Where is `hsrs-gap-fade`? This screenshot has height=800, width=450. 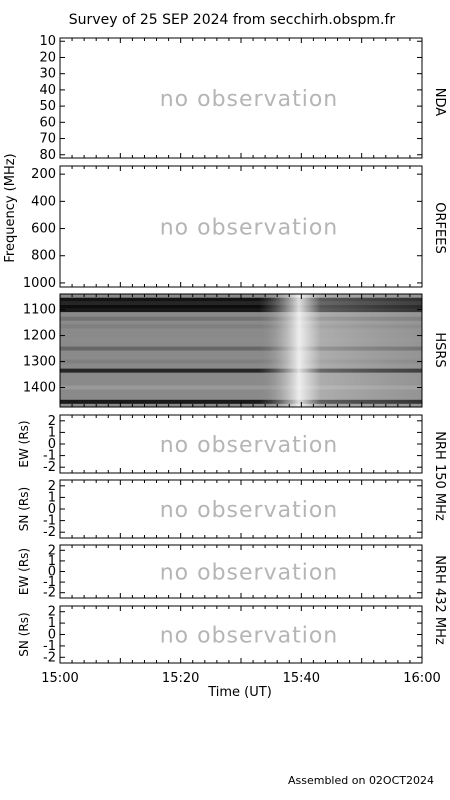
hsrs-gap-fade is located at coordinates (241, 350).